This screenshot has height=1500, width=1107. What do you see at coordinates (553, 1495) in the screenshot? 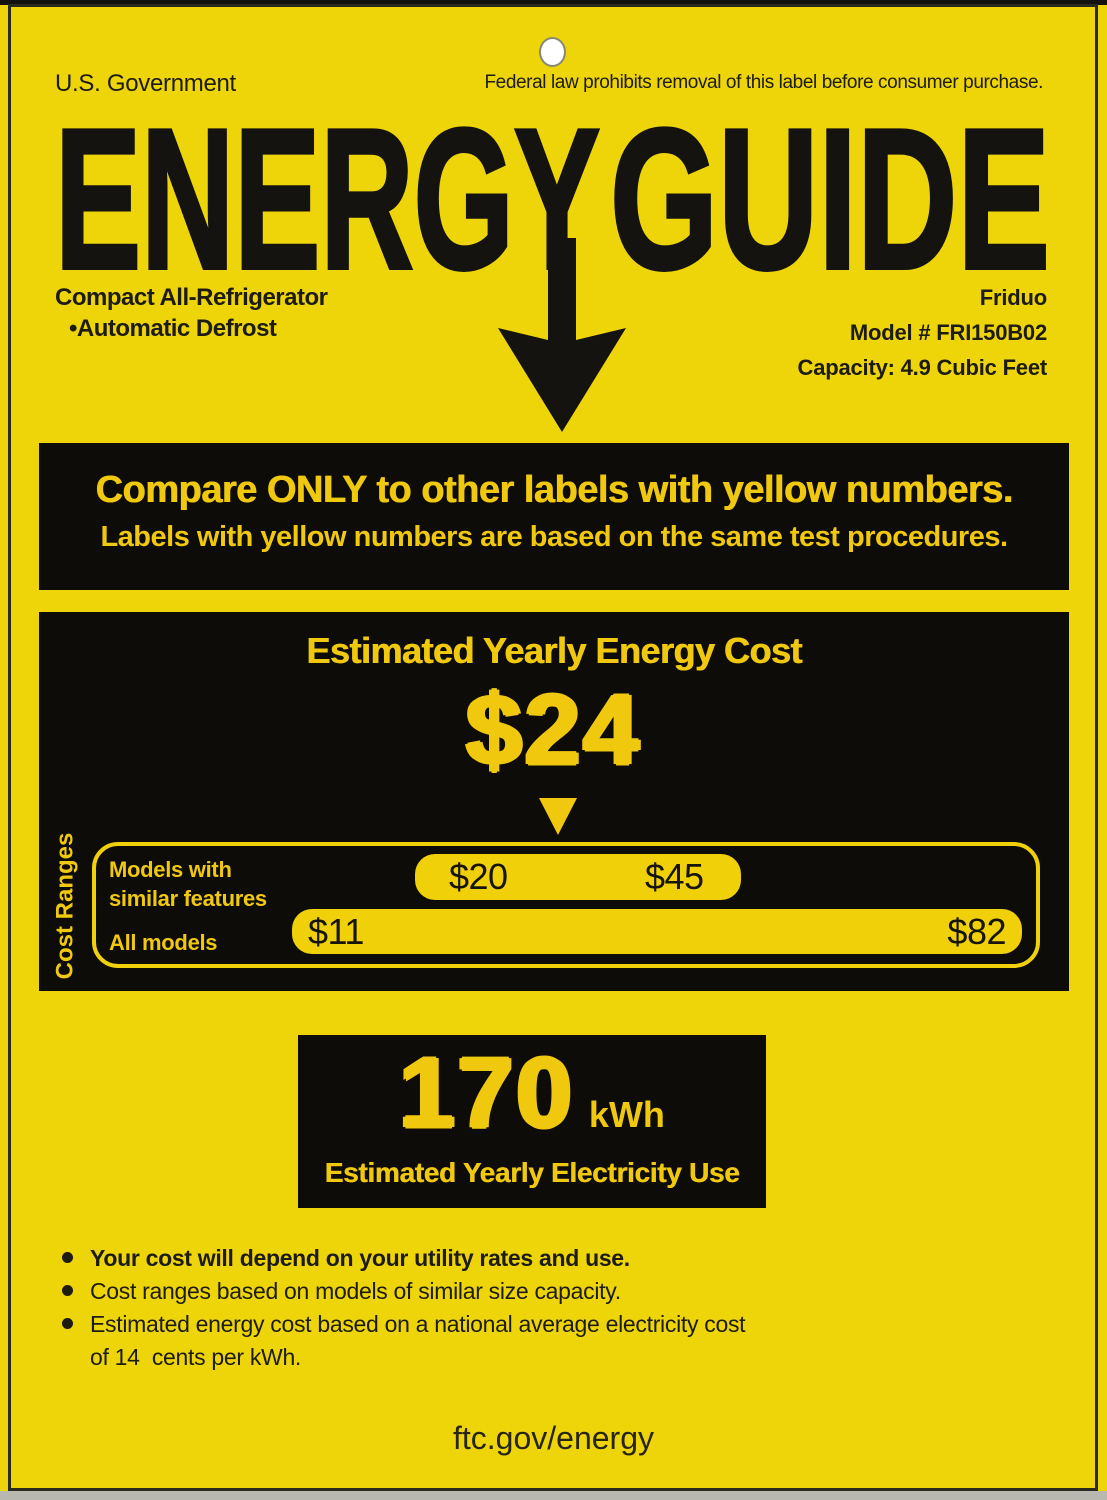
I see `label-bottom-edge` at bounding box center [553, 1495].